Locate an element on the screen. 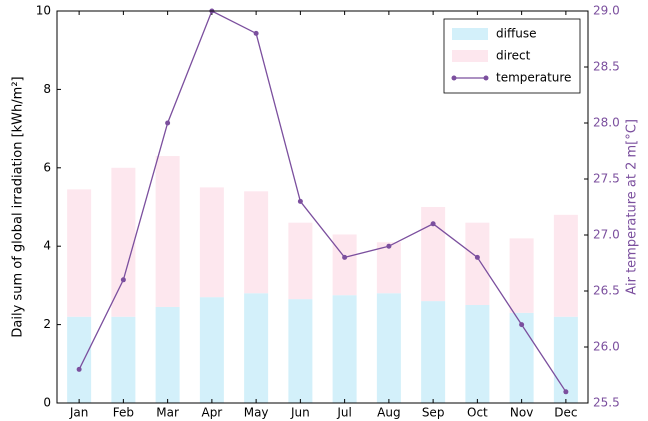  y-tick-label: 2 is located at coordinates (47, 324).